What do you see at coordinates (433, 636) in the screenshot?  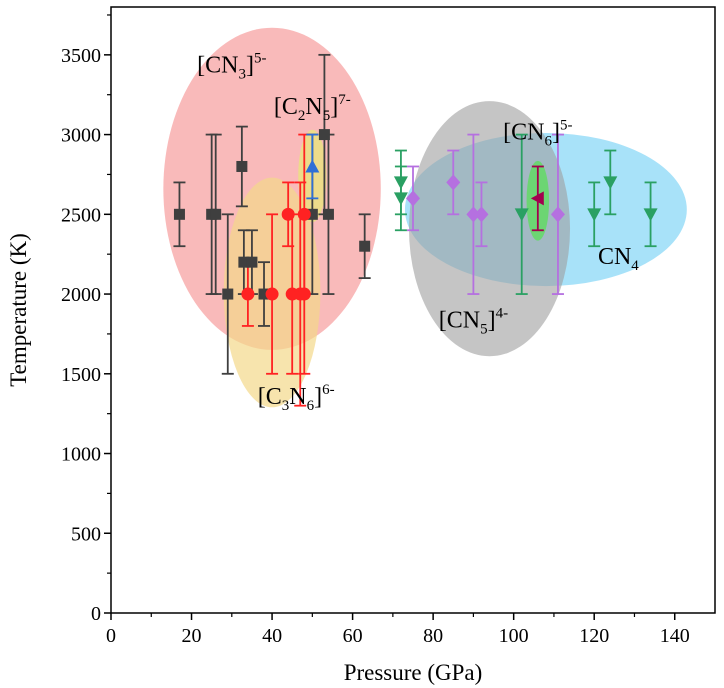 I see `x-tick-label: 80` at bounding box center [433, 636].